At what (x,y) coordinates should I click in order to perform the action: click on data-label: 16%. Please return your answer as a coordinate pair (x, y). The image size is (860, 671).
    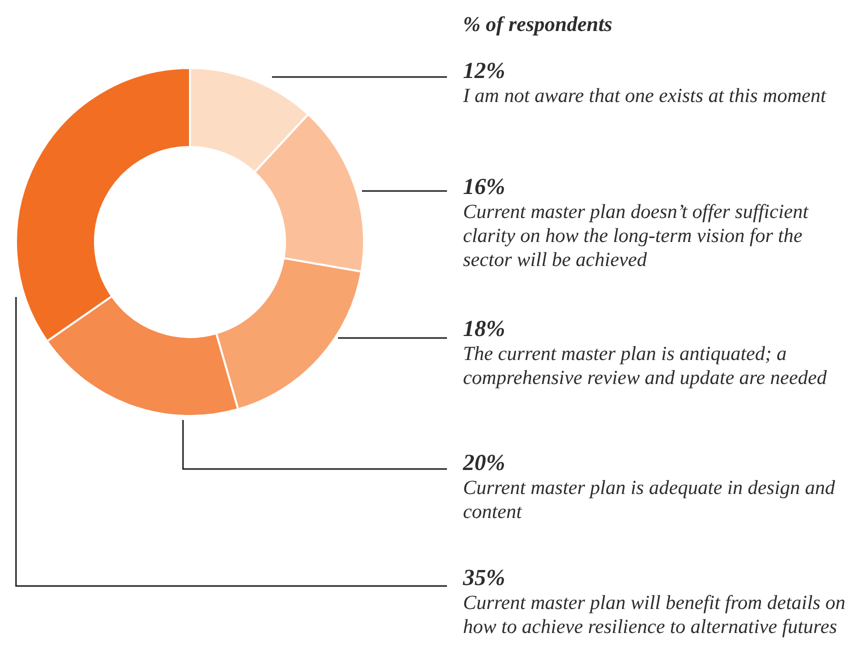
    Looking at the image, I should click on (484, 187).